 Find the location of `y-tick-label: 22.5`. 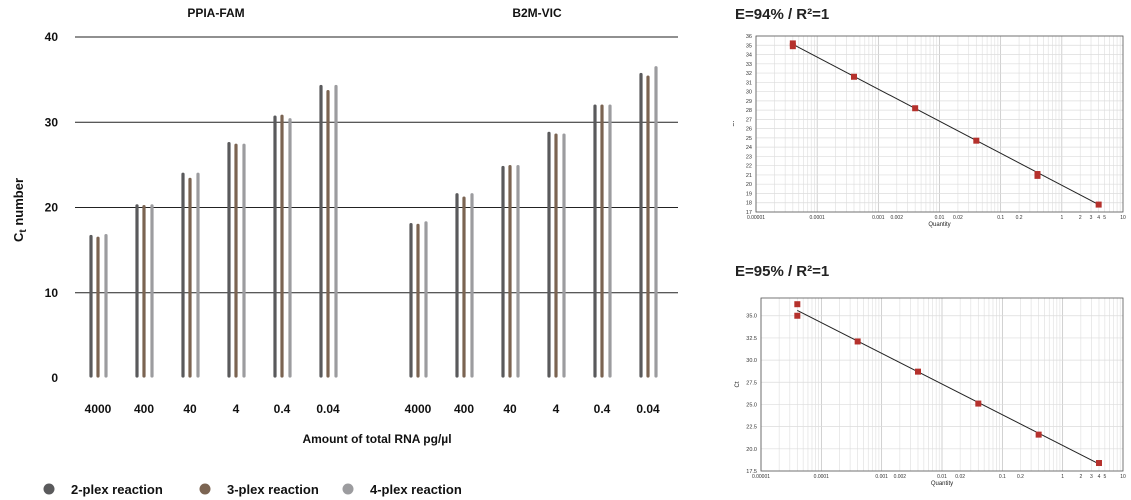

y-tick-label: 22.5 is located at coordinates (751, 428).